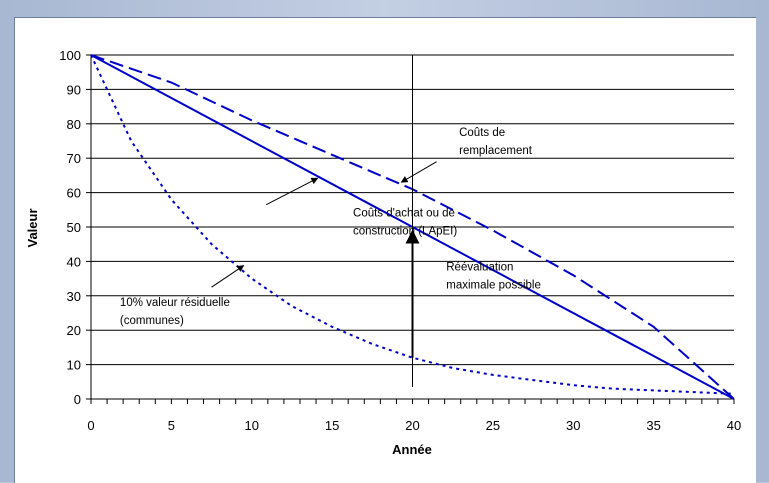 Image resolution: width=769 pixels, height=483 pixels. I want to click on x-tick-label: 25, so click(493, 425).